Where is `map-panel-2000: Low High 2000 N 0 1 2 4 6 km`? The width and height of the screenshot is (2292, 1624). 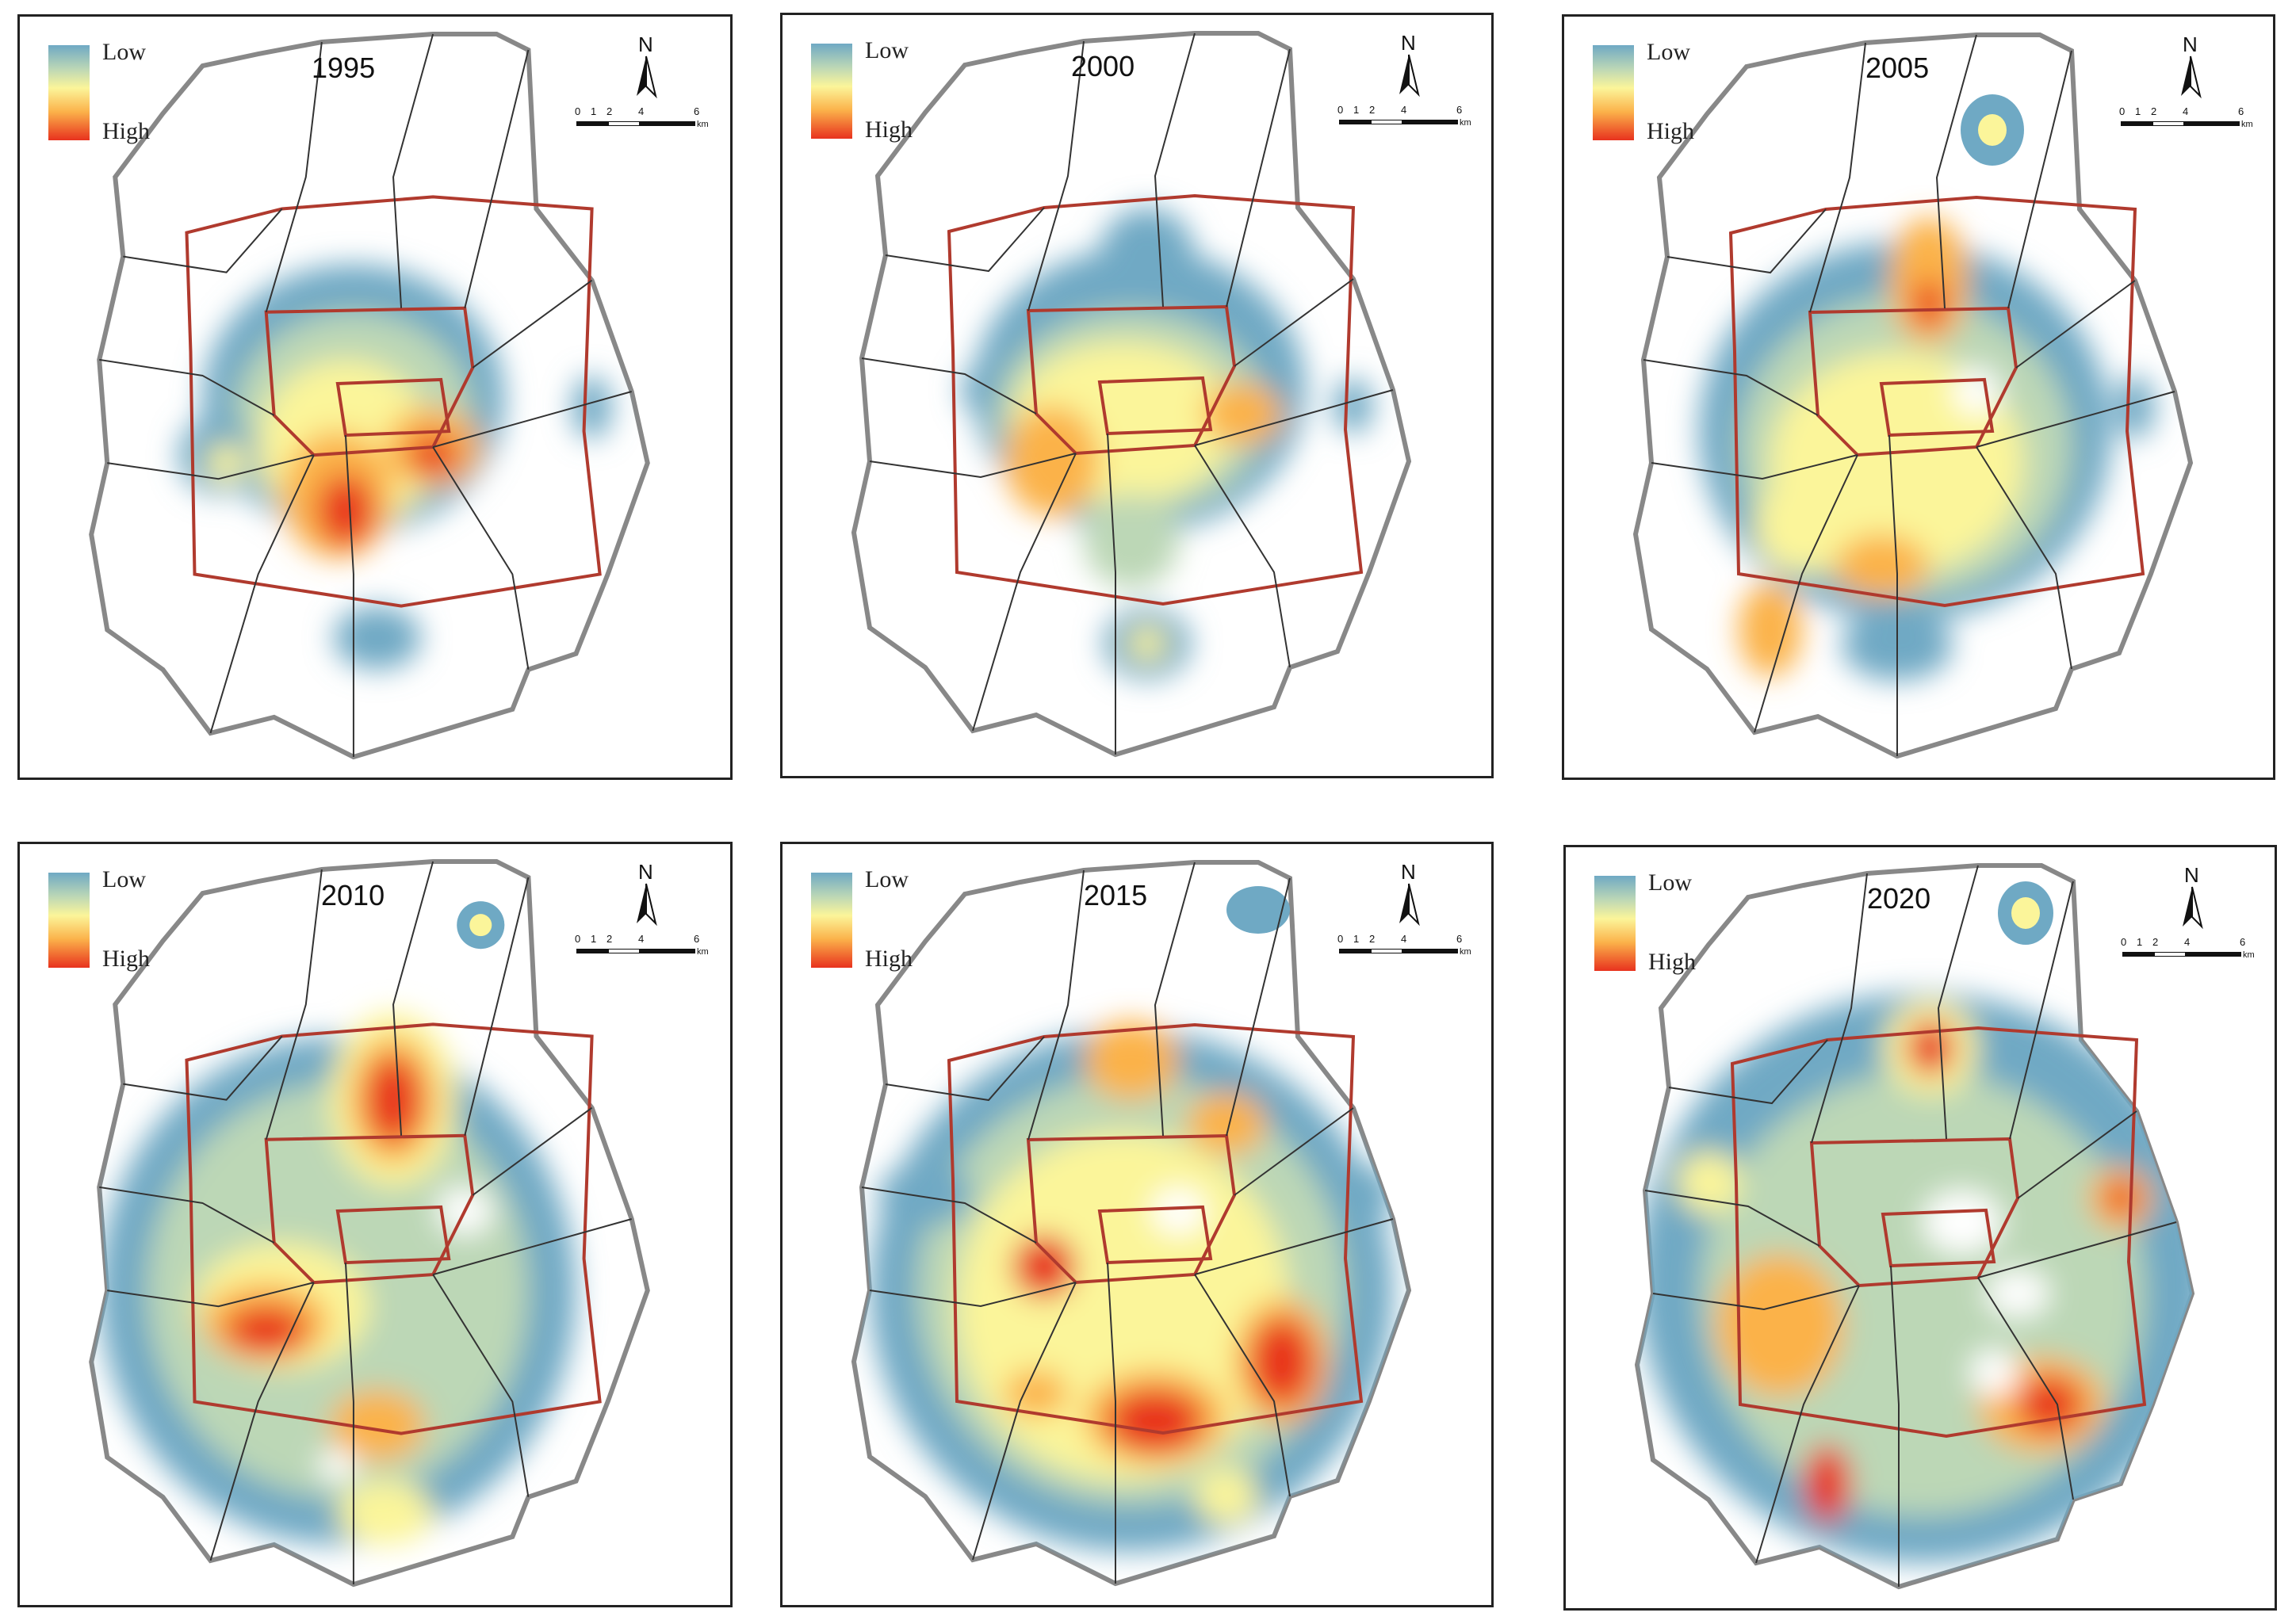
map-panel-2000: Low High 2000 N 0 1 2 4 6 km is located at coordinates (1137, 395).